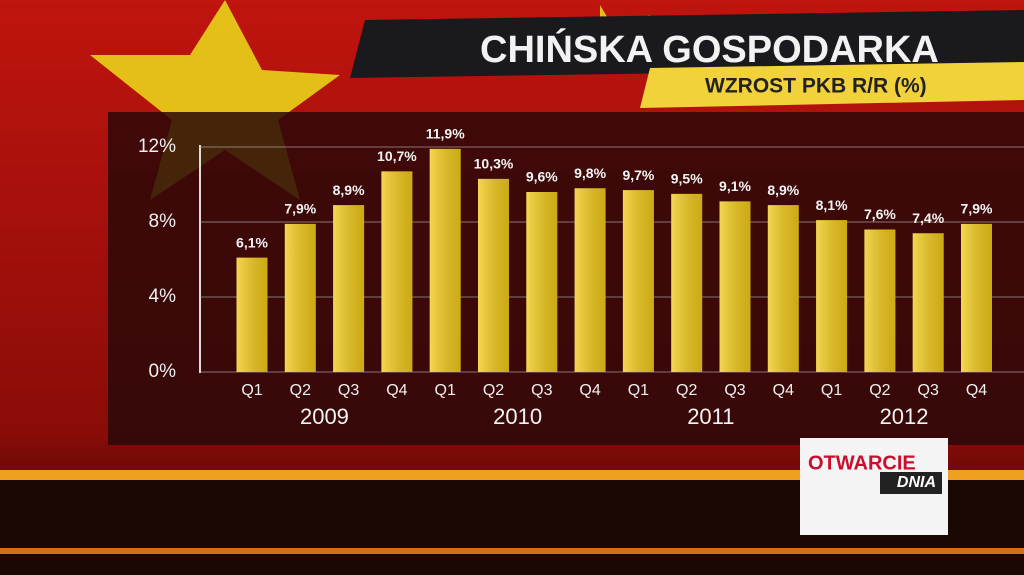  I want to click on y-tick-label: 8%, so click(163, 221).